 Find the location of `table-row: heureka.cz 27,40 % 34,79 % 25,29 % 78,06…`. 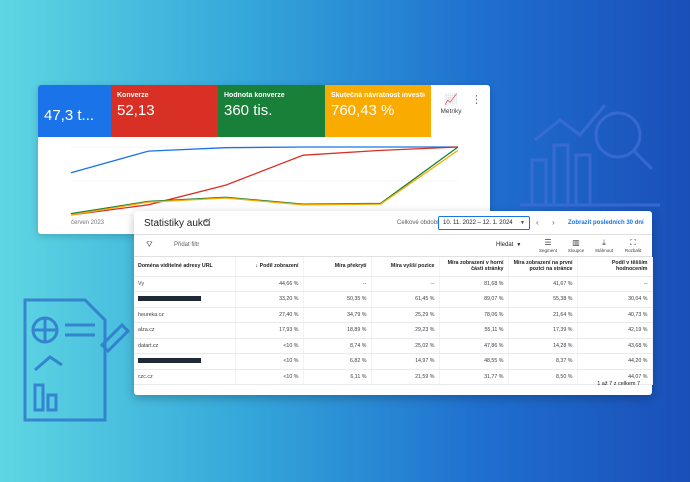

table-row: heureka.cz 27,40 % 34,79 % 25,29 % 78,06… is located at coordinates (393, 315).